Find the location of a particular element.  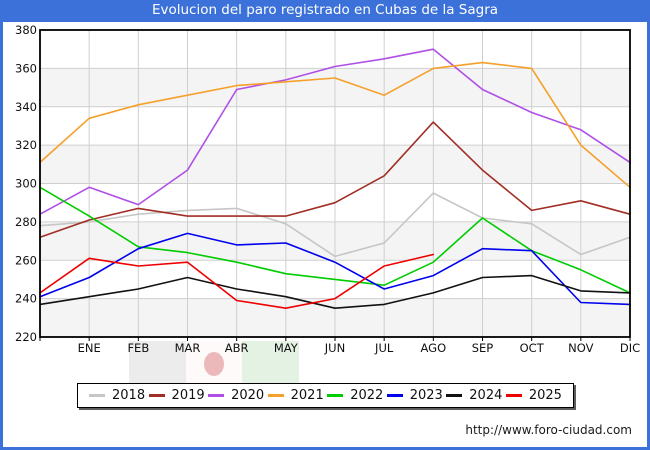

x-axis-label: FEB is located at coordinates (138, 348).